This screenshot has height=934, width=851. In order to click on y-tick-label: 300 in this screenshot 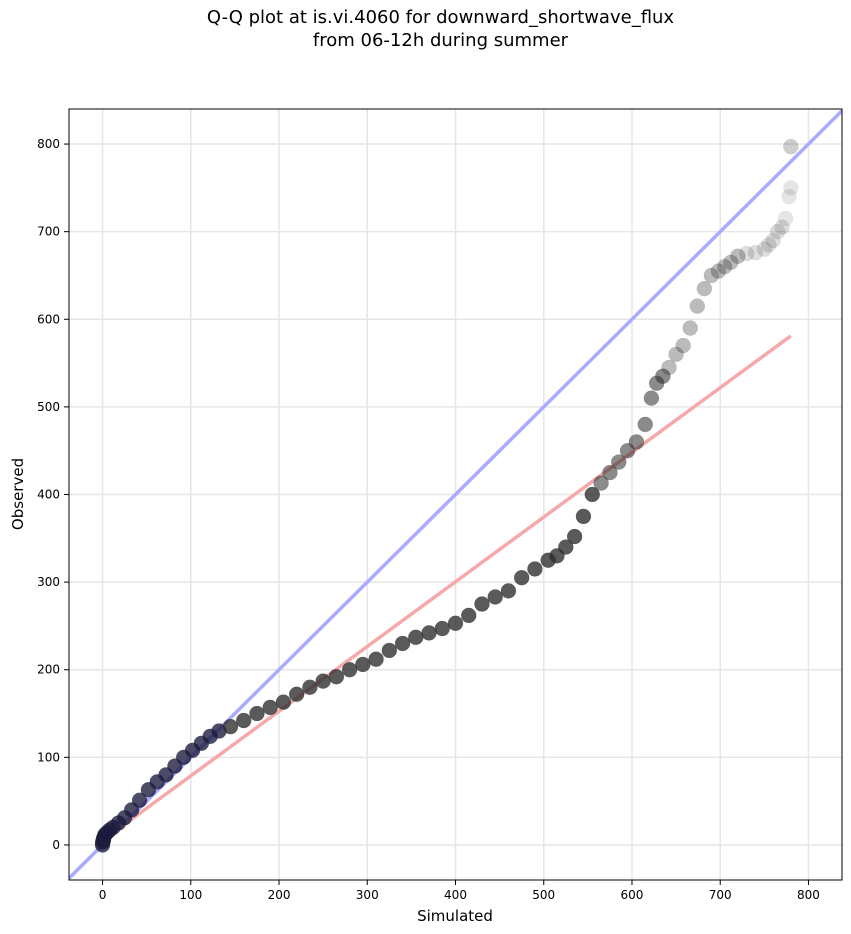, I will do `click(48, 582)`.